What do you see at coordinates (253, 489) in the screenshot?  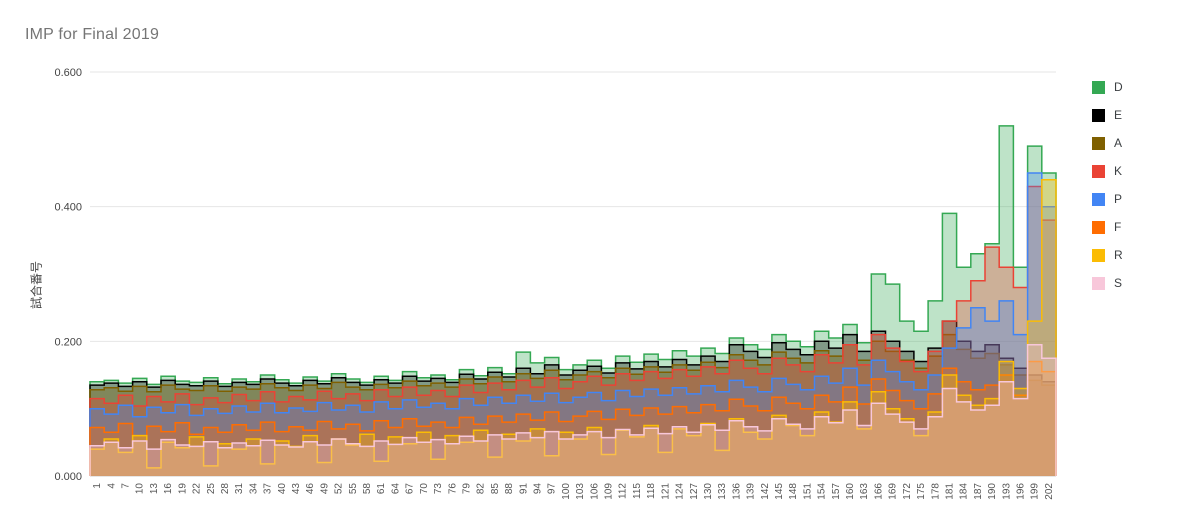 I see `x-axis-tick-label: 34` at bounding box center [253, 489].